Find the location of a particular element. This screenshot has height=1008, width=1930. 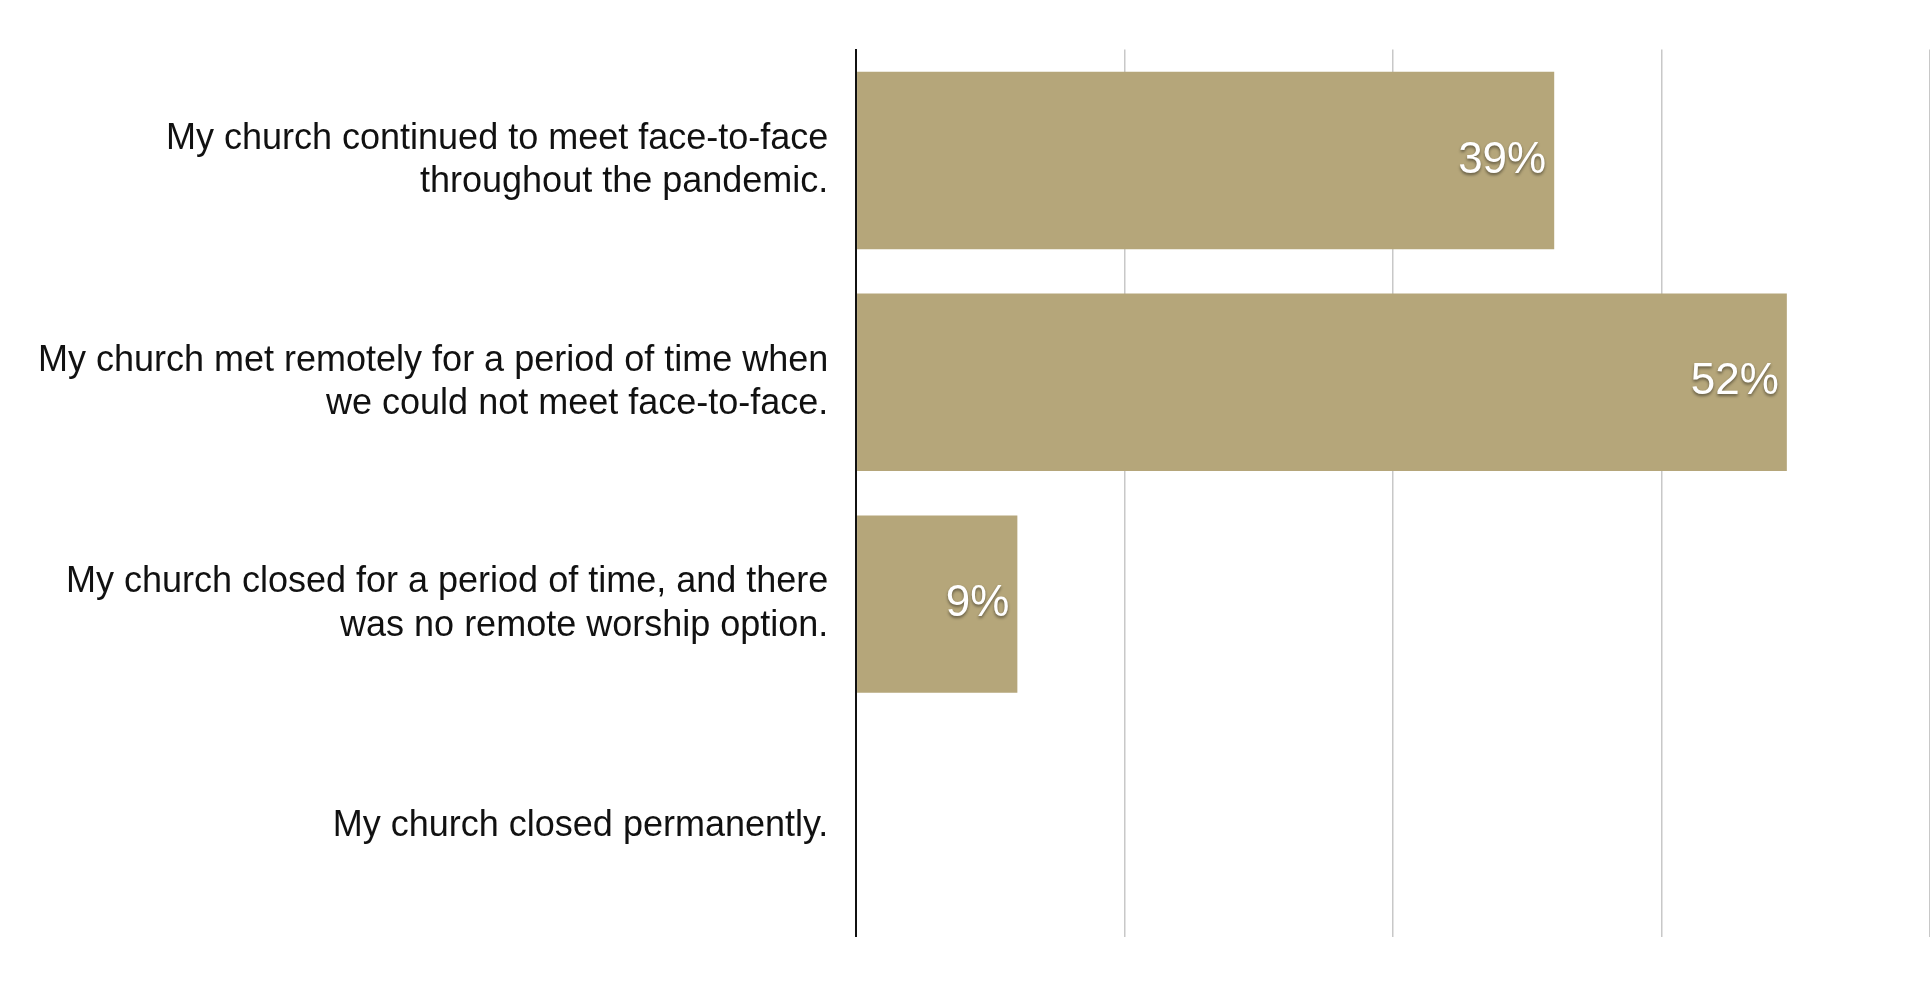

data-label: 52% is located at coordinates (1734, 379).